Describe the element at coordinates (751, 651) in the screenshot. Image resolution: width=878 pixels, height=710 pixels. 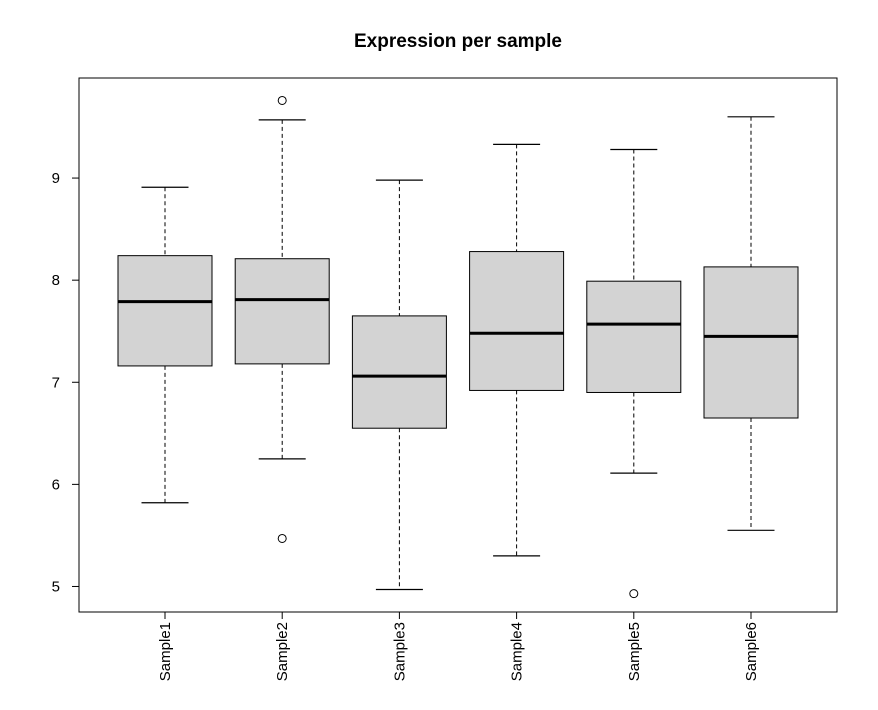
I see `x-tick-label: Sample6` at that location.